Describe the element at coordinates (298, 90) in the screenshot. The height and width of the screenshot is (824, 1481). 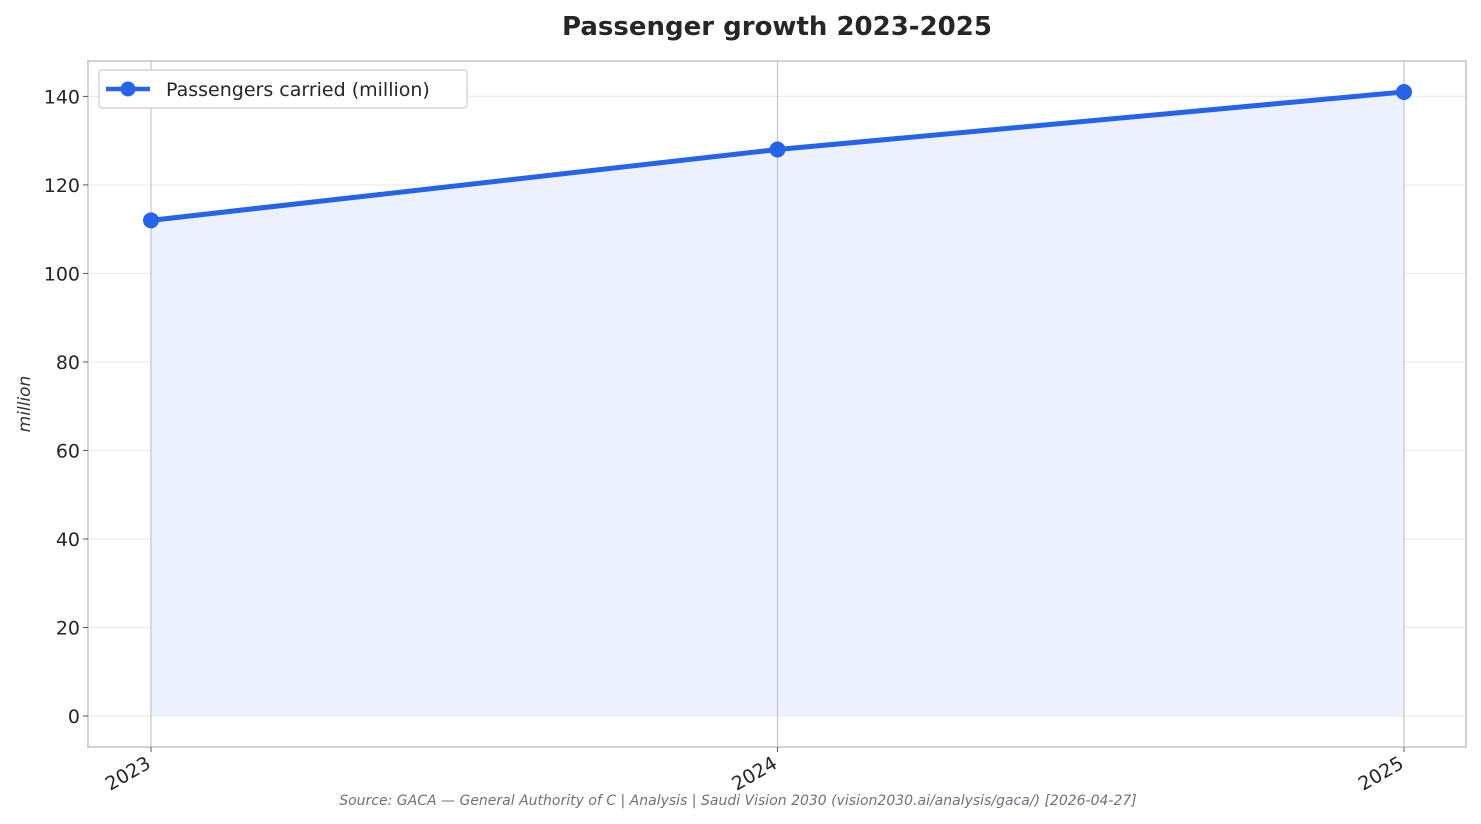
I see `legend-label: Passengers carried (million)` at that location.